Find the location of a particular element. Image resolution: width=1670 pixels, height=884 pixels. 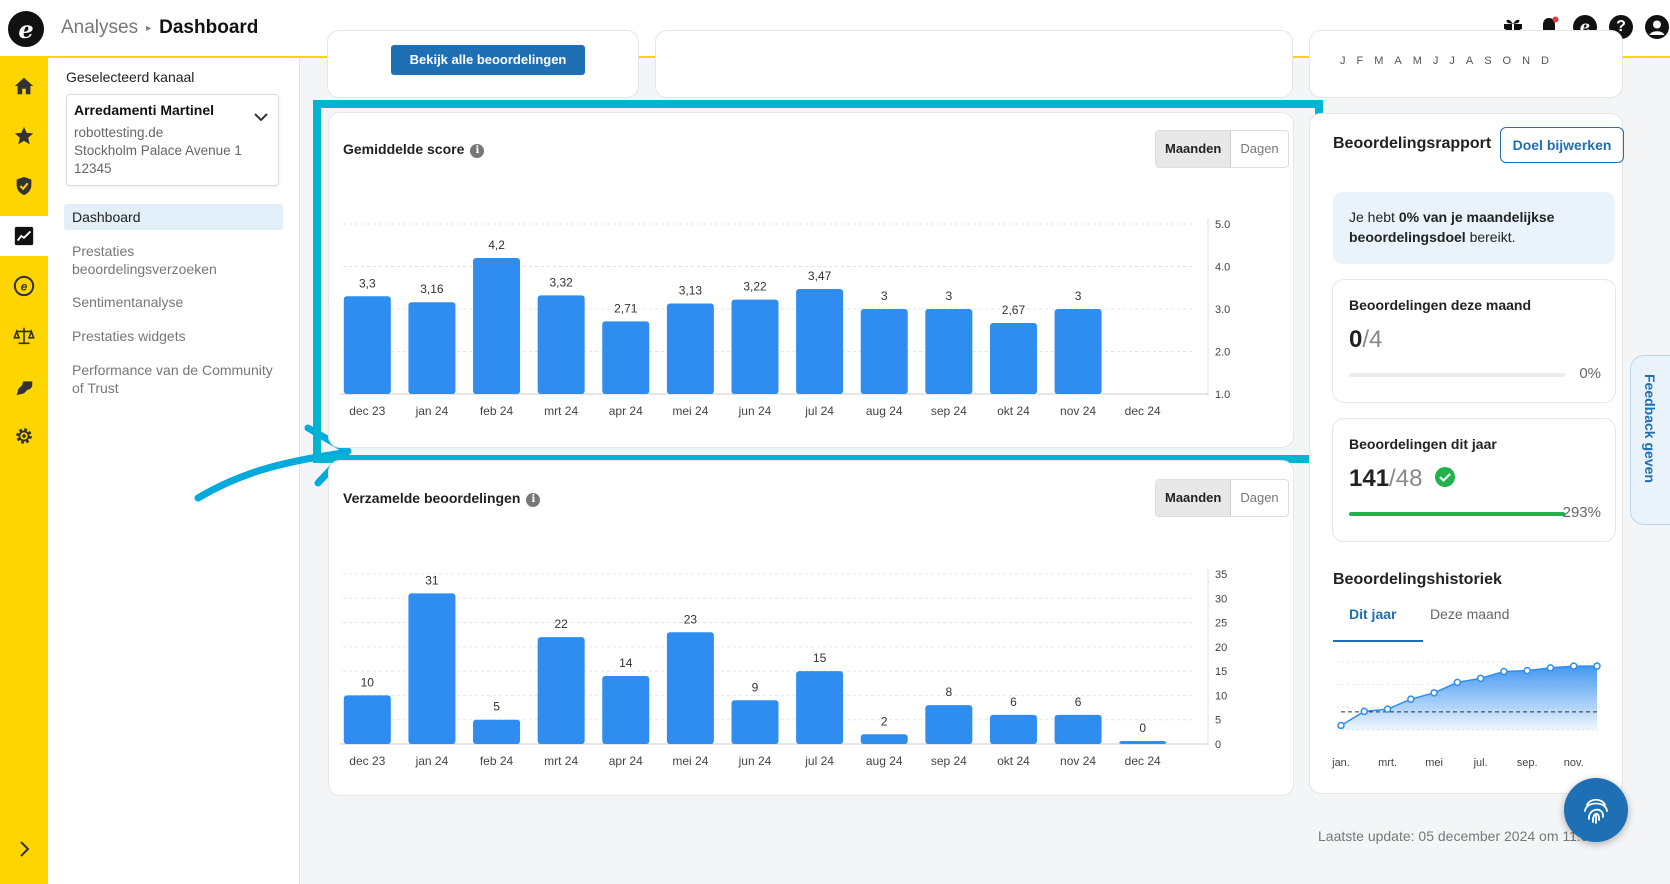

month-stat-value: 0/4 is located at coordinates (1366, 339).